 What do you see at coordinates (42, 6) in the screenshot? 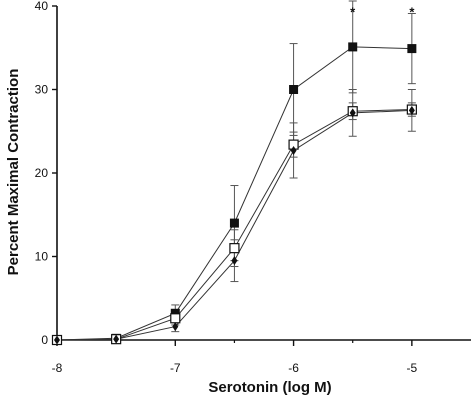
I see `y-tick-label: 40` at bounding box center [42, 6].